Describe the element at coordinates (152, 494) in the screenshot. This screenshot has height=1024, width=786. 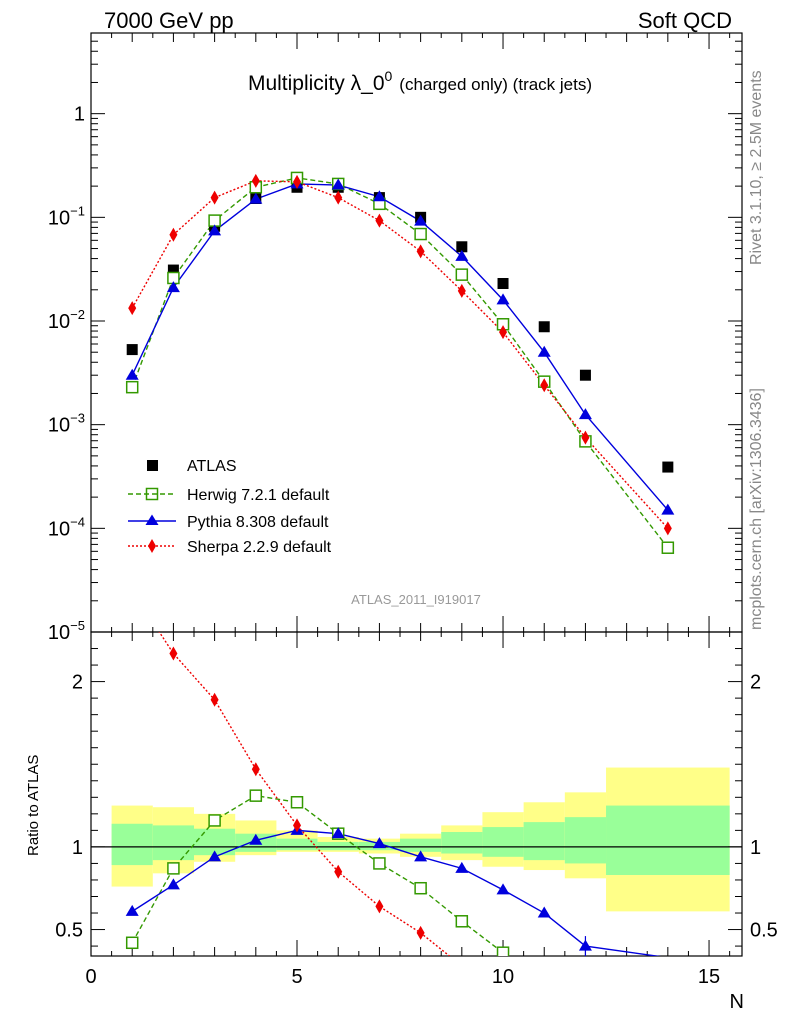
I see `legend-marker-herwig` at that location.